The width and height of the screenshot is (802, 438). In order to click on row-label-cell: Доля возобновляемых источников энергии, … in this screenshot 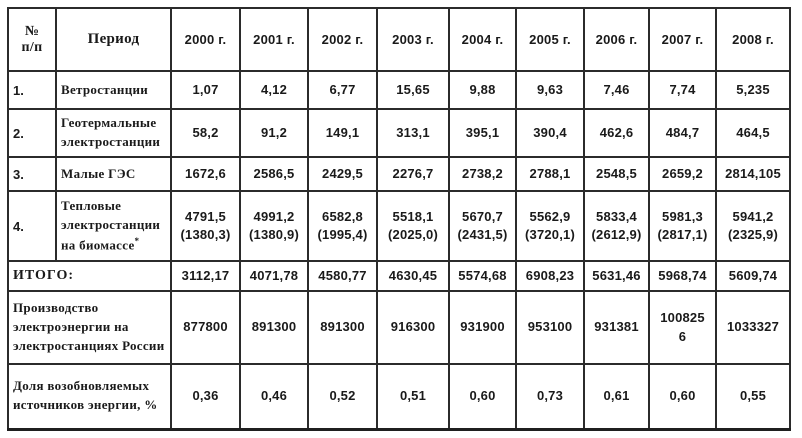, I will do `click(89, 396)`.